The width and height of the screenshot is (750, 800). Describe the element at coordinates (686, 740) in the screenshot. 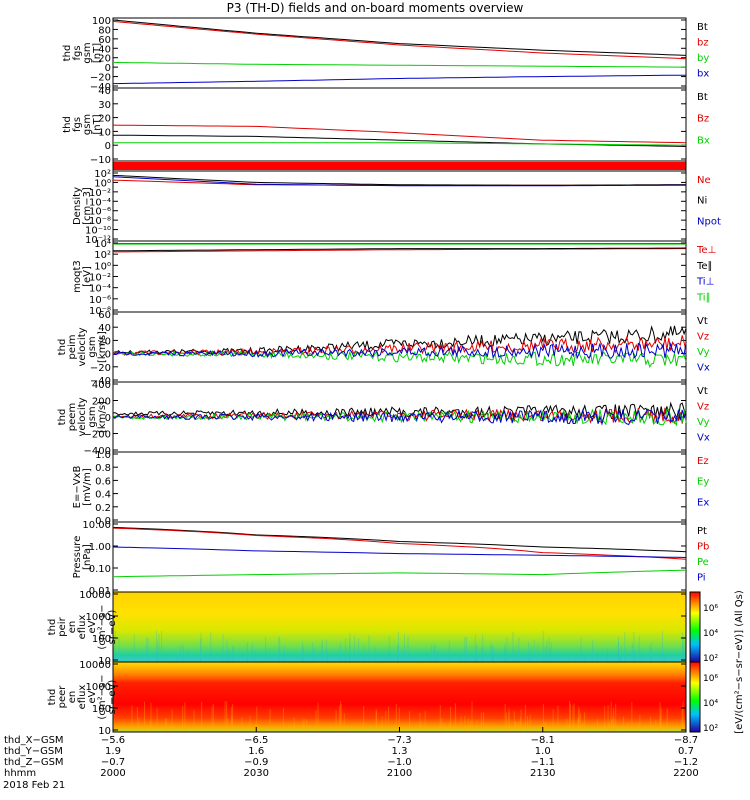

I see `x-tick-label: −8.7` at that location.